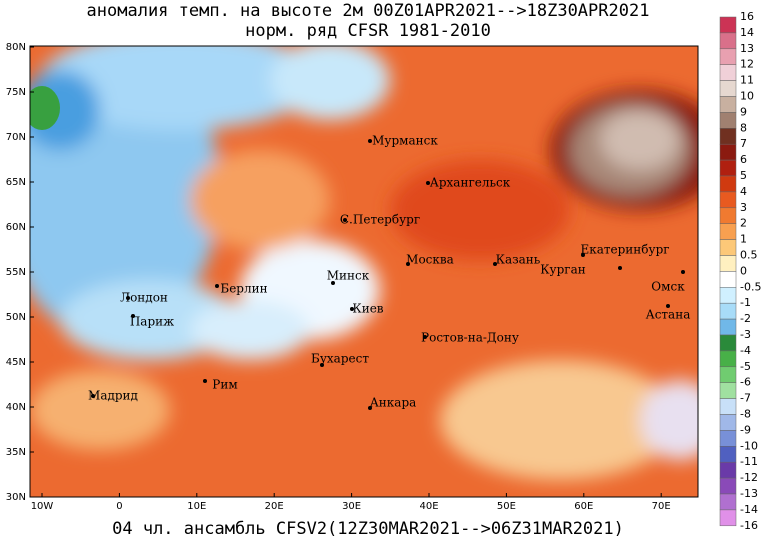 This screenshot has height=543, width=770. Describe the element at coordinates (743, 223) in the screenshot. I see `colorbar-label: 2` at that location.